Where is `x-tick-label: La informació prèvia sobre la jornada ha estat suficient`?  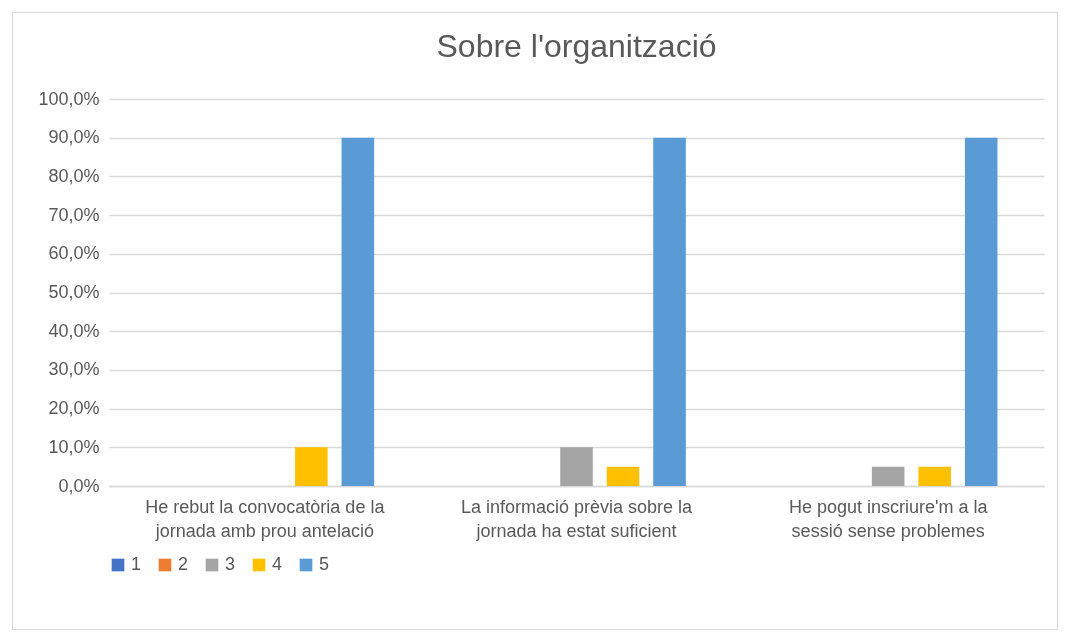
x-tick-label: La informació prèvia sobre la jornada ha estat suficient is located at coordinates (577, 518).